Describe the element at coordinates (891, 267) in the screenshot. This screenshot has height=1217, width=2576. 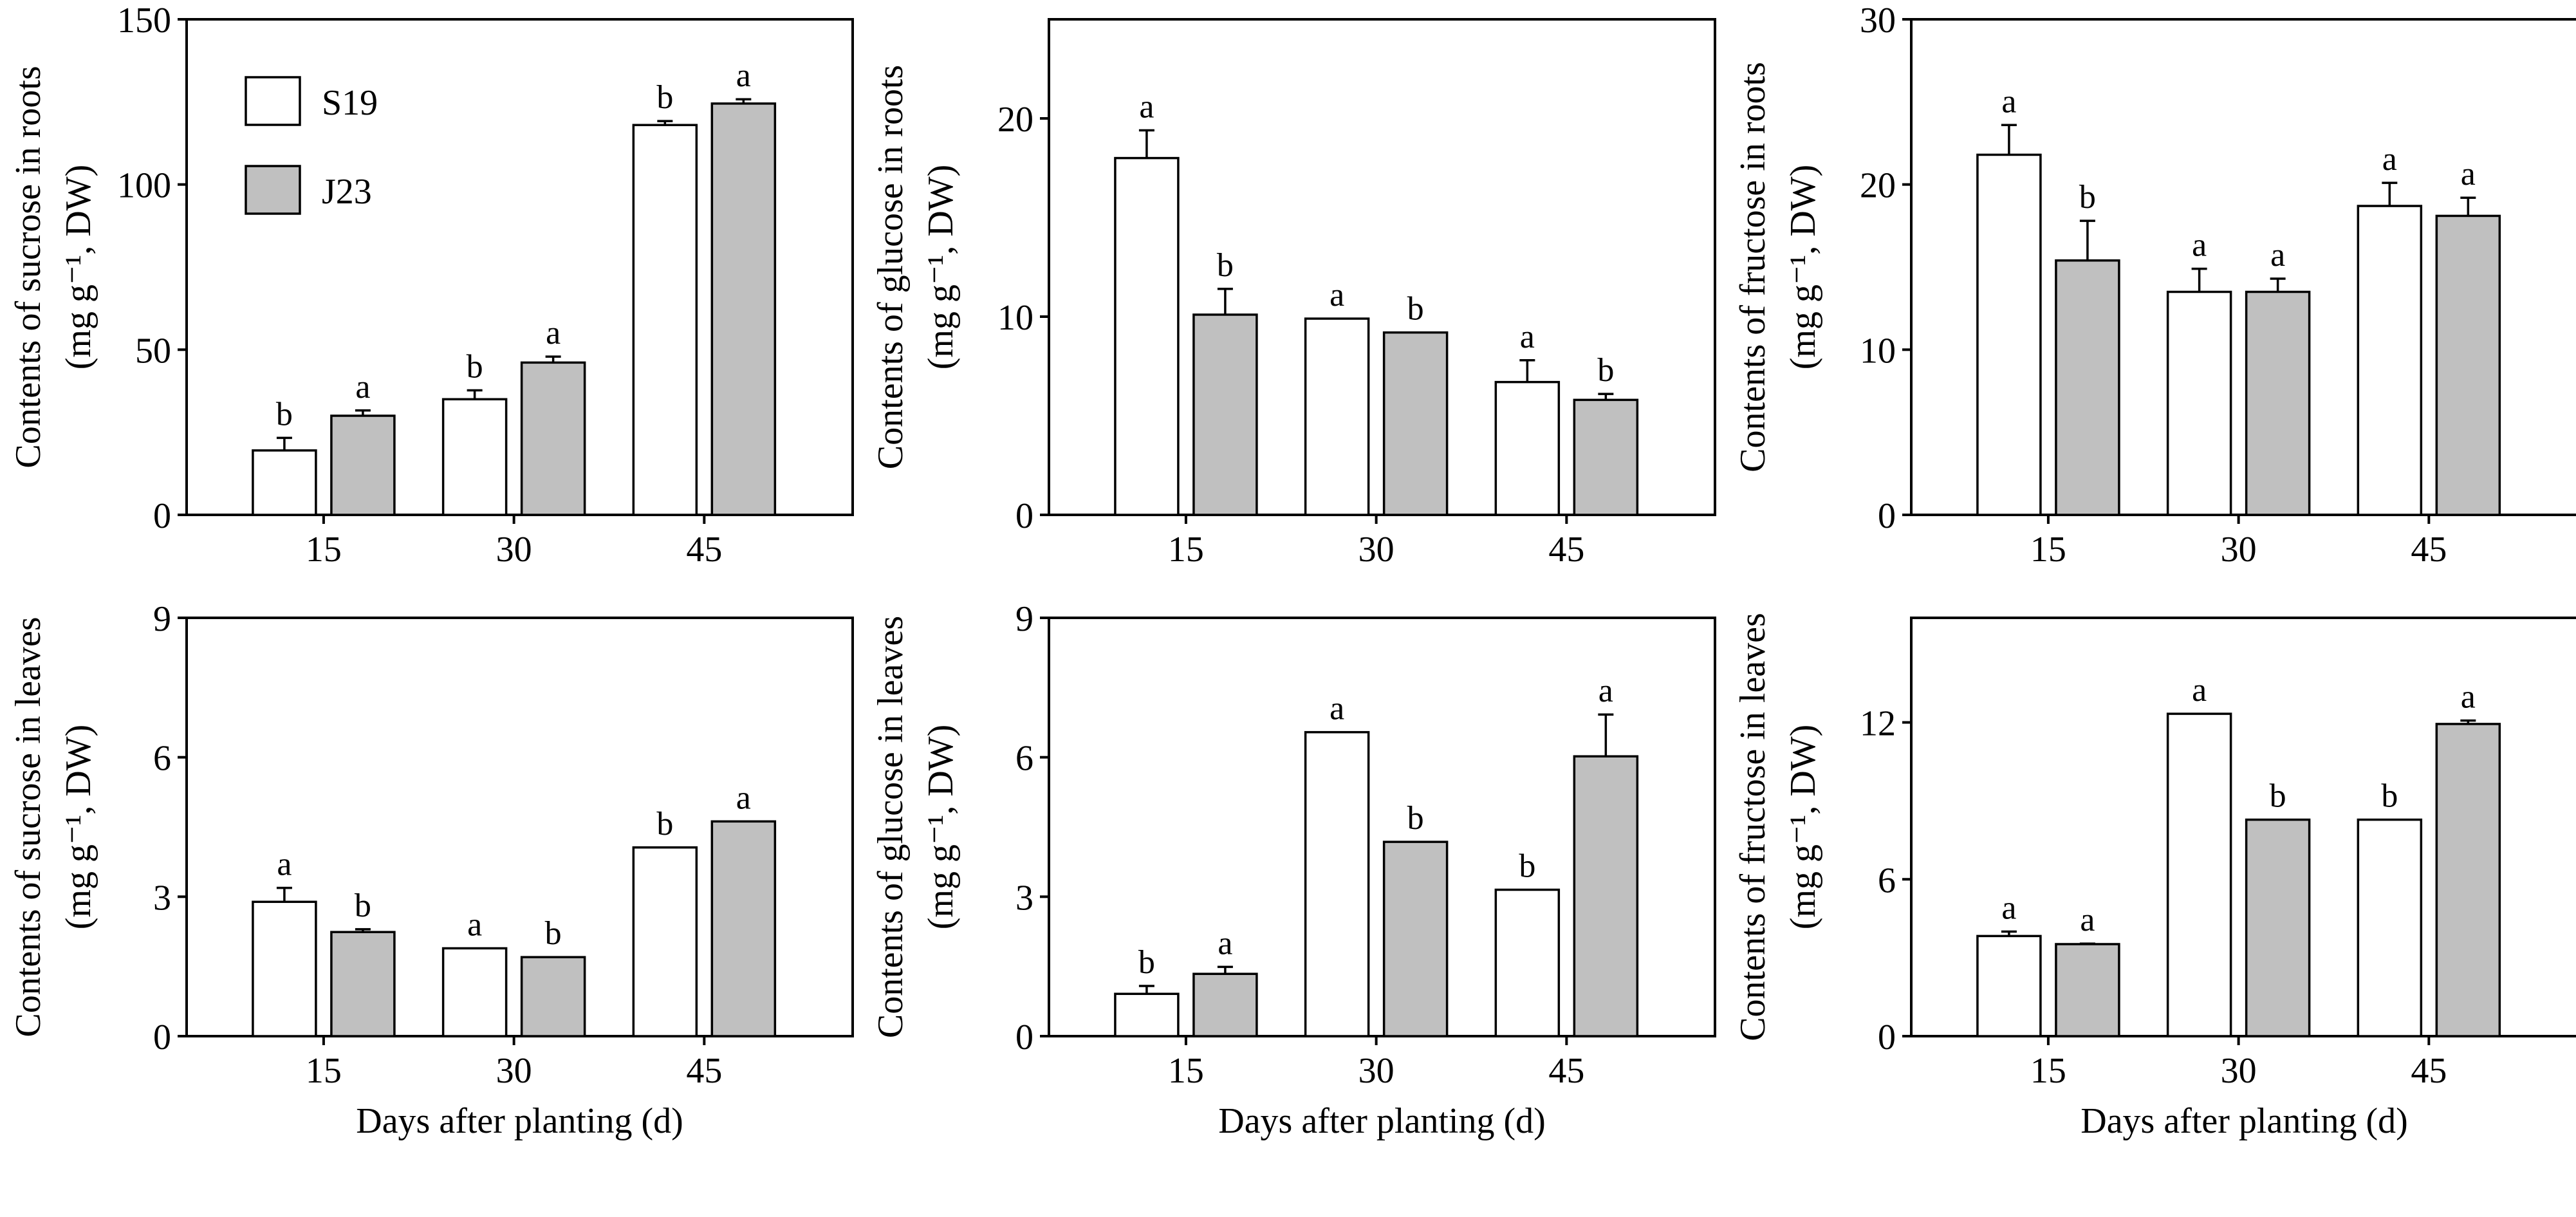
I see `y-axis-label: Contents of glucose in roots` at that location.